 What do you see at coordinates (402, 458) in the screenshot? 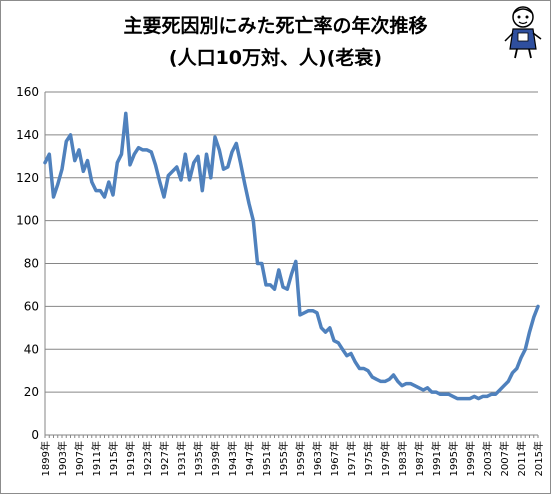
I see `x-tick-label: 1983年` at bounding box center [402, 458].